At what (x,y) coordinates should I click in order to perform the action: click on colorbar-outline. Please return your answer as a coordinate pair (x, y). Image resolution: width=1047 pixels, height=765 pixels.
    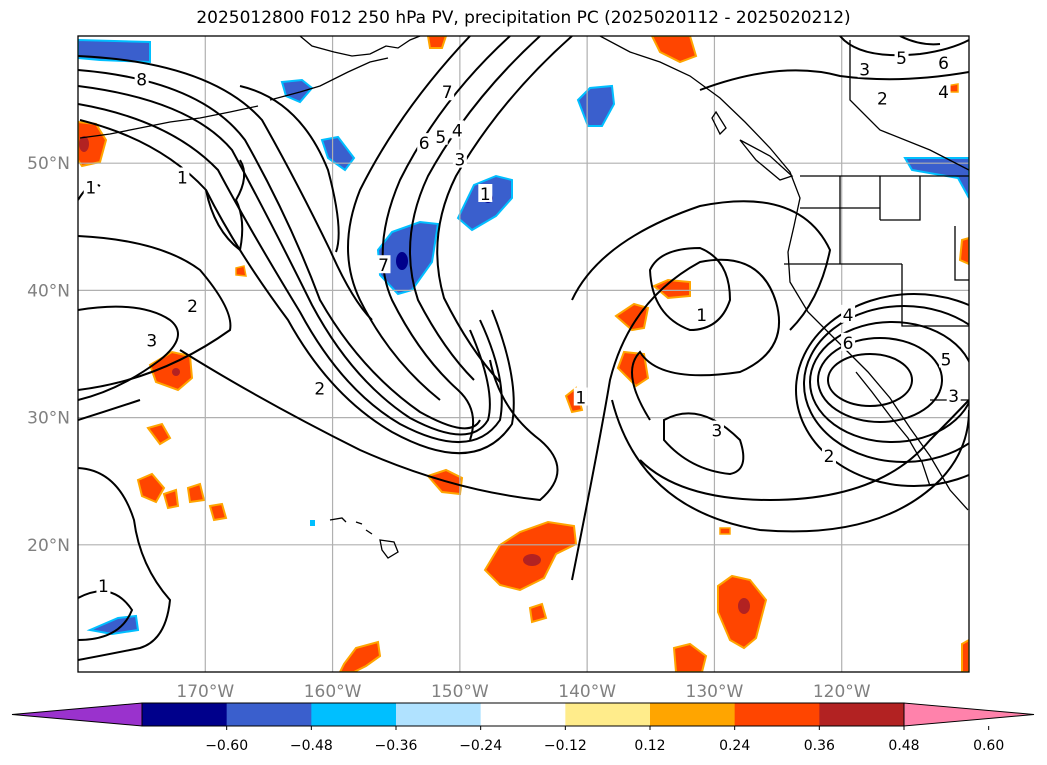
    Looking at the image, I should click on (523, 714).